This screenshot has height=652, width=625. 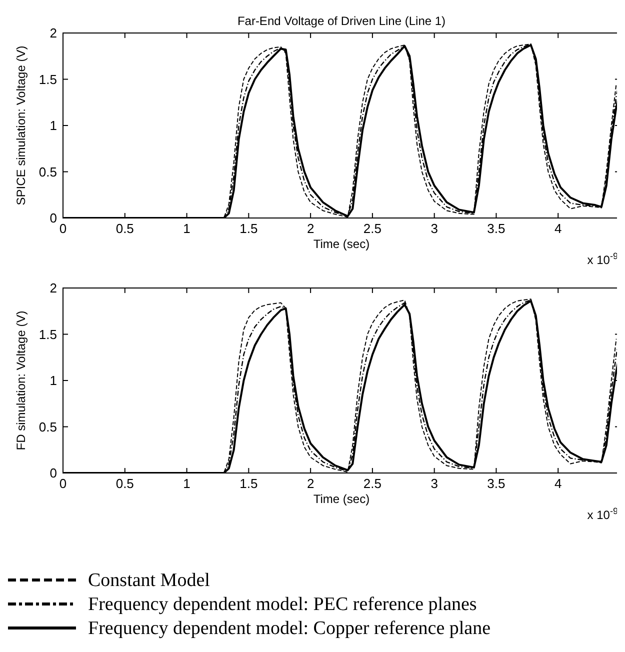 I want to click on legend-label: Frequency dependent model: PEC reference planes, so click(x=282, y=604).